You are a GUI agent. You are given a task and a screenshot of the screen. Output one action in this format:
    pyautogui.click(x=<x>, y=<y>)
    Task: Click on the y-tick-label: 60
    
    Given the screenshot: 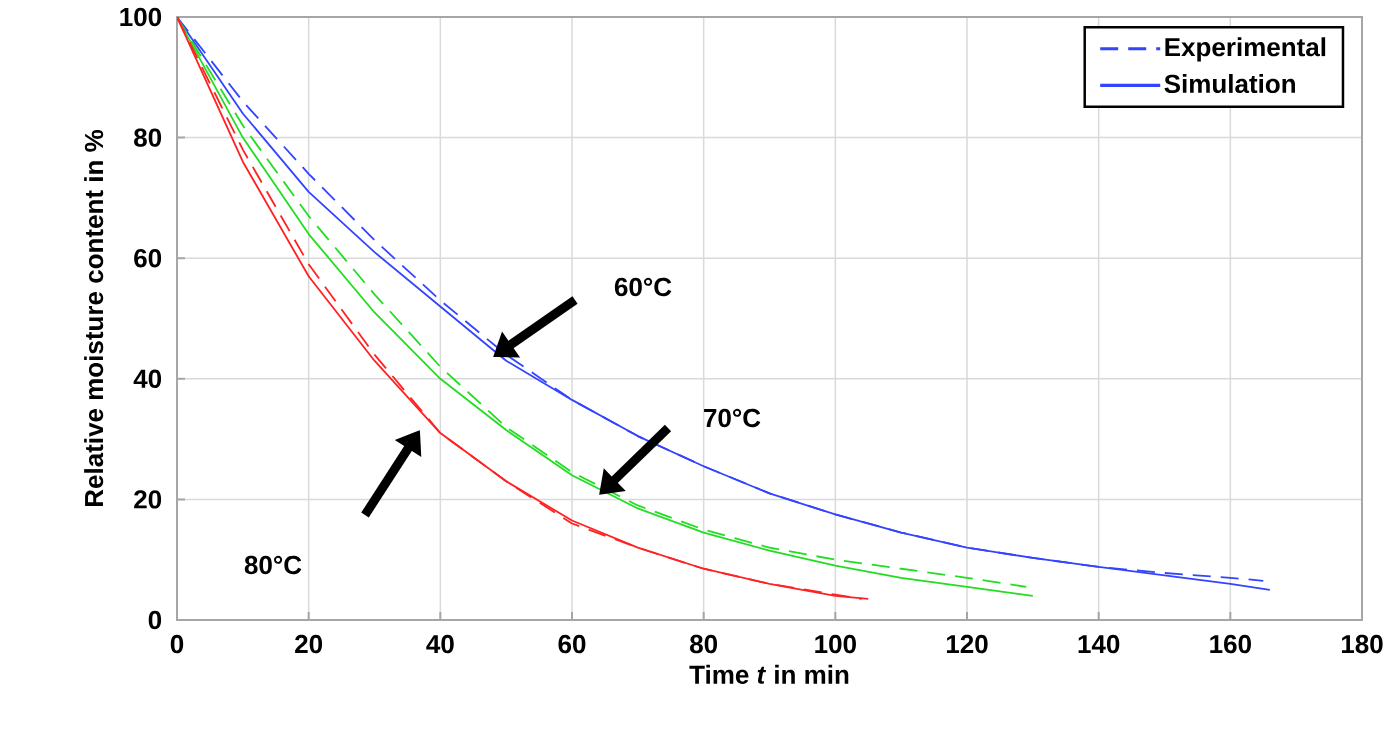 What is the action you would take?
    pyautogui.click(x=148, y=258)
    